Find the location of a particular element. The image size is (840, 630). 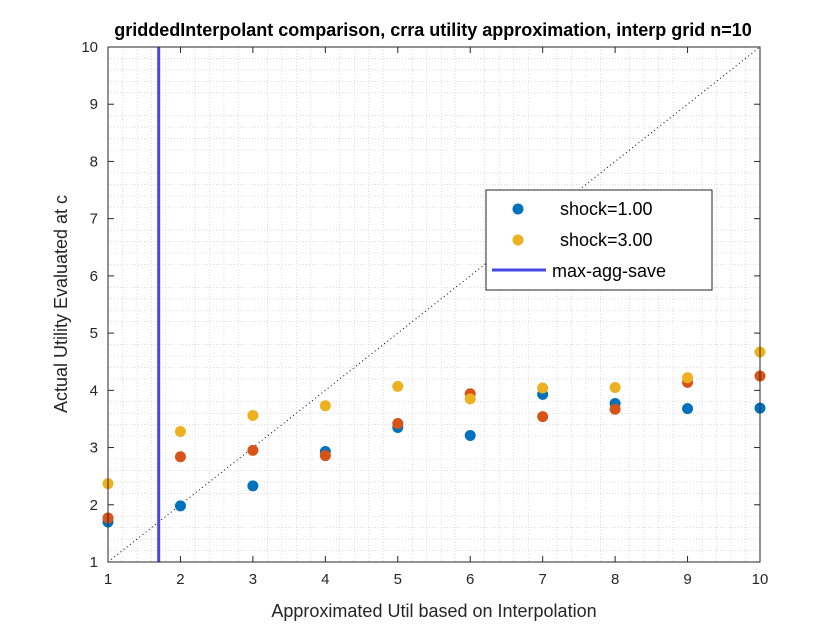

x-tick-label: 8 is located at coordinates (615, 579).